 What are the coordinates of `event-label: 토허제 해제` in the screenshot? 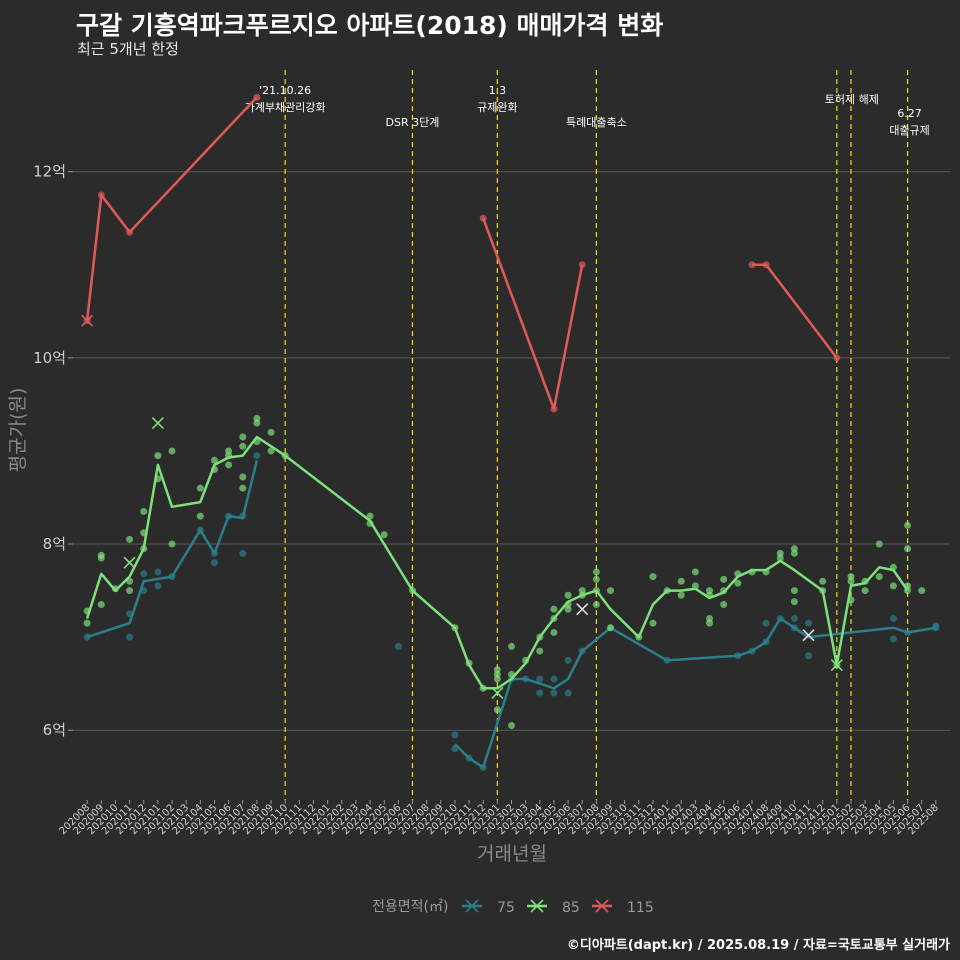 It's located at (852, 99).